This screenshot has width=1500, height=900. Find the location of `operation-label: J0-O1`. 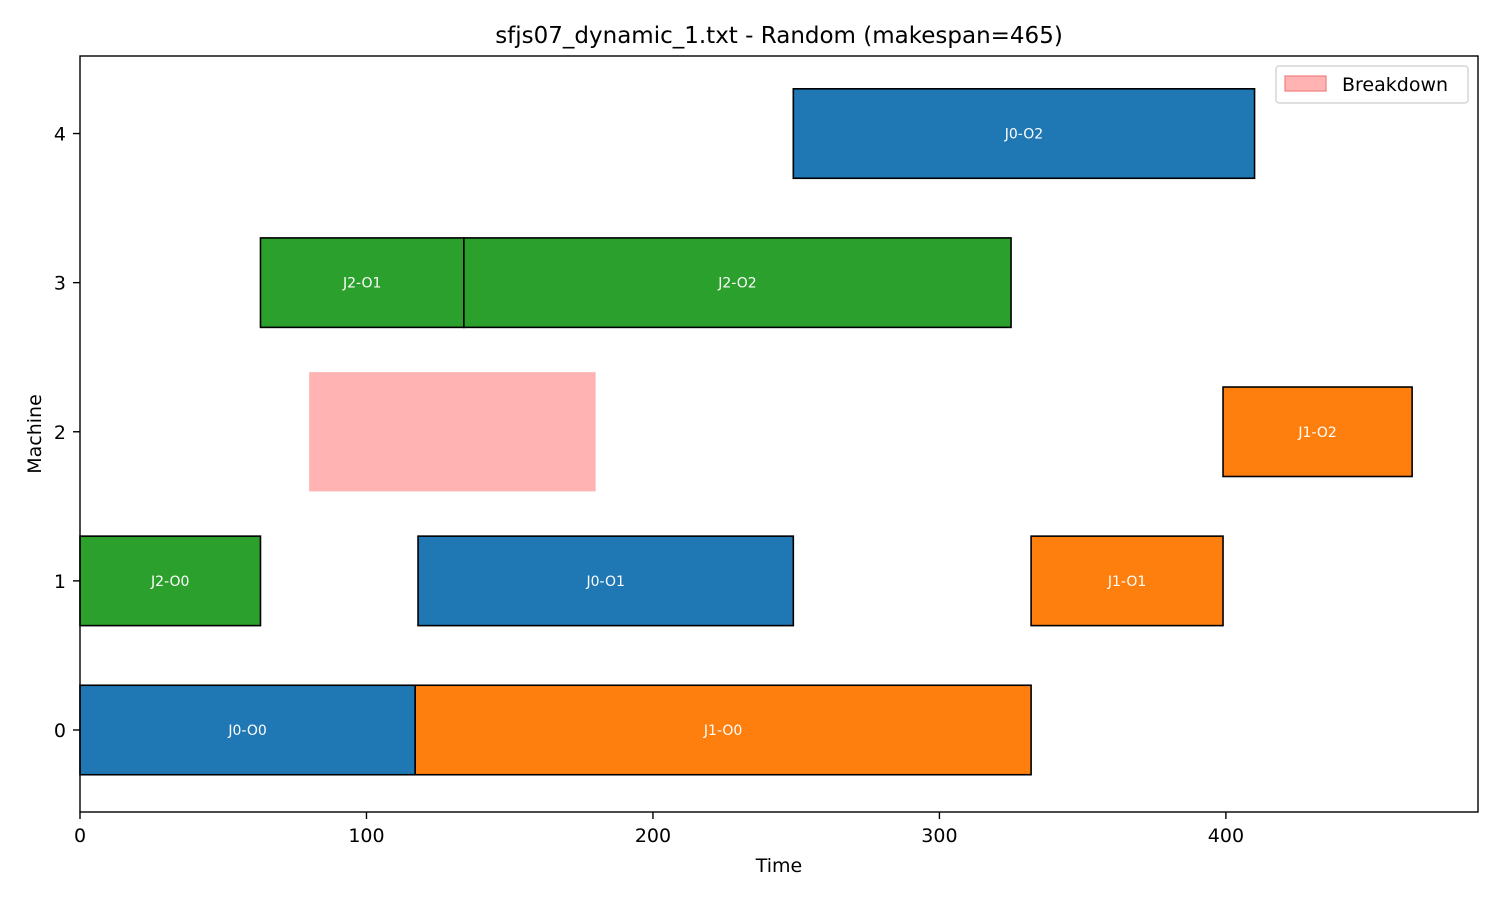

operation-label: J0-O1 is located at coordinates (604, 582).